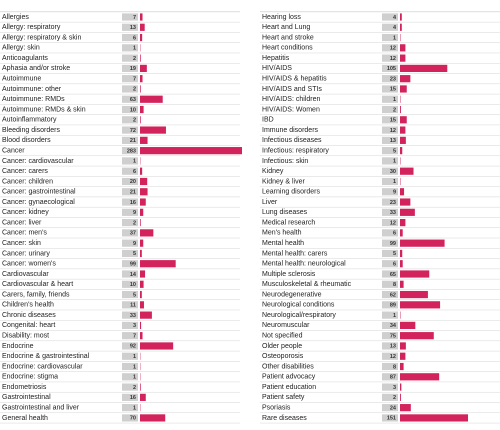 Image resolution: width=500 pixels, height=430 pixels. Describe the element at coordinates (21, 79) in the screenshot. I see `category-label: Autoimmune` at that location.